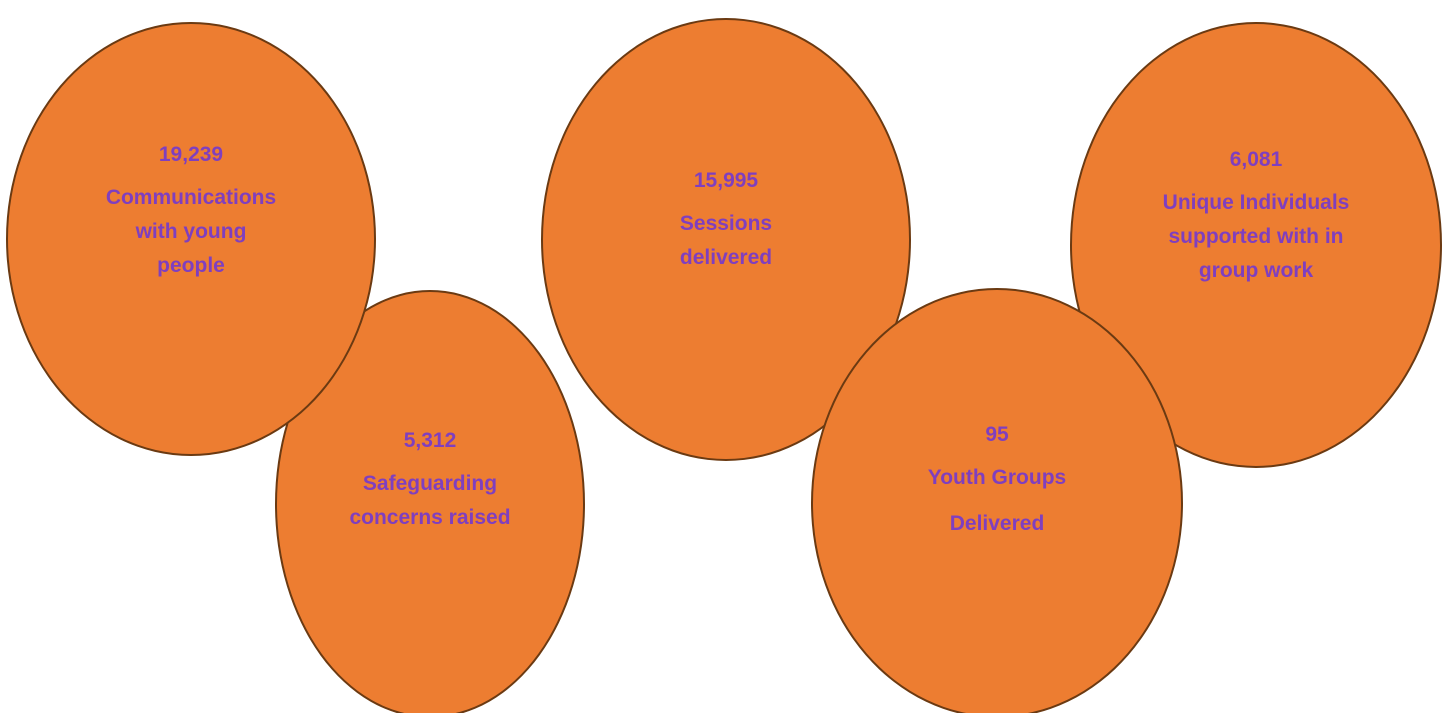 This screenshot has height=713, width=1447. I want to click on stat-value: 6,081, so click(1256, 159).